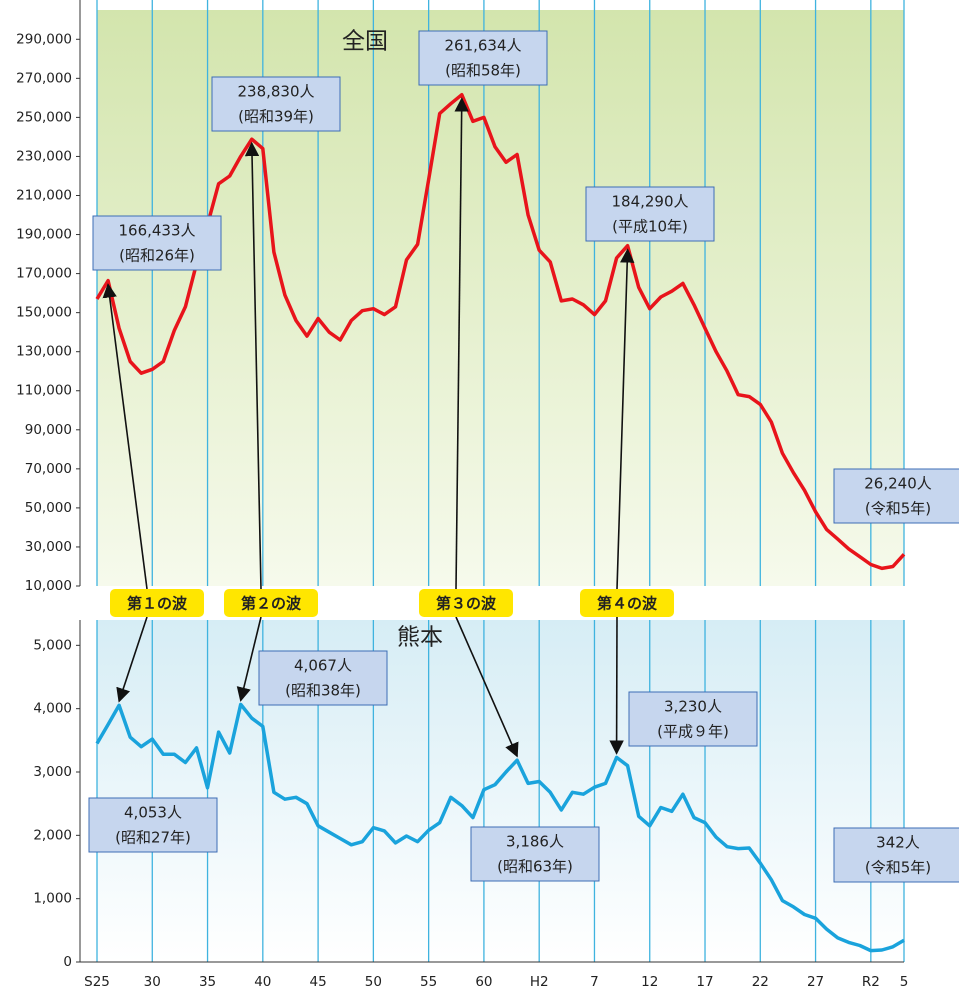 The height and width of the screenshot is (994, 959). What do you see at coordinates (420, 638) in the screenshot?
I see `panel-title: 熊本` at bounding box center [420, 638].